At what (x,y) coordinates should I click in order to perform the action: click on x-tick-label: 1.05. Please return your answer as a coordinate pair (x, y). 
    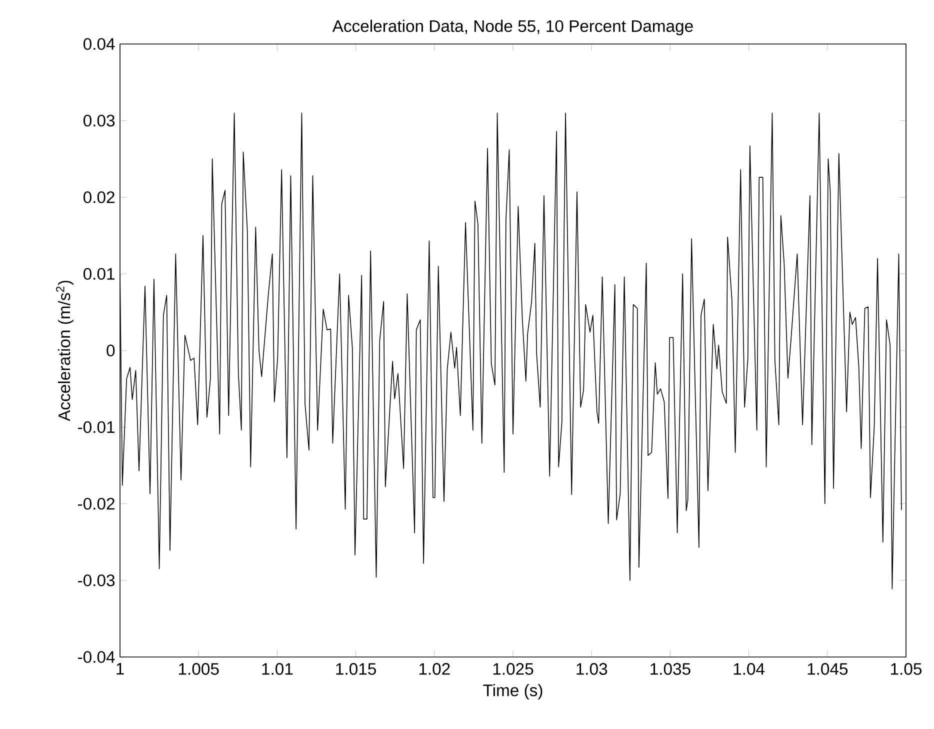
    Looking at the image, I should click on (906, 669).